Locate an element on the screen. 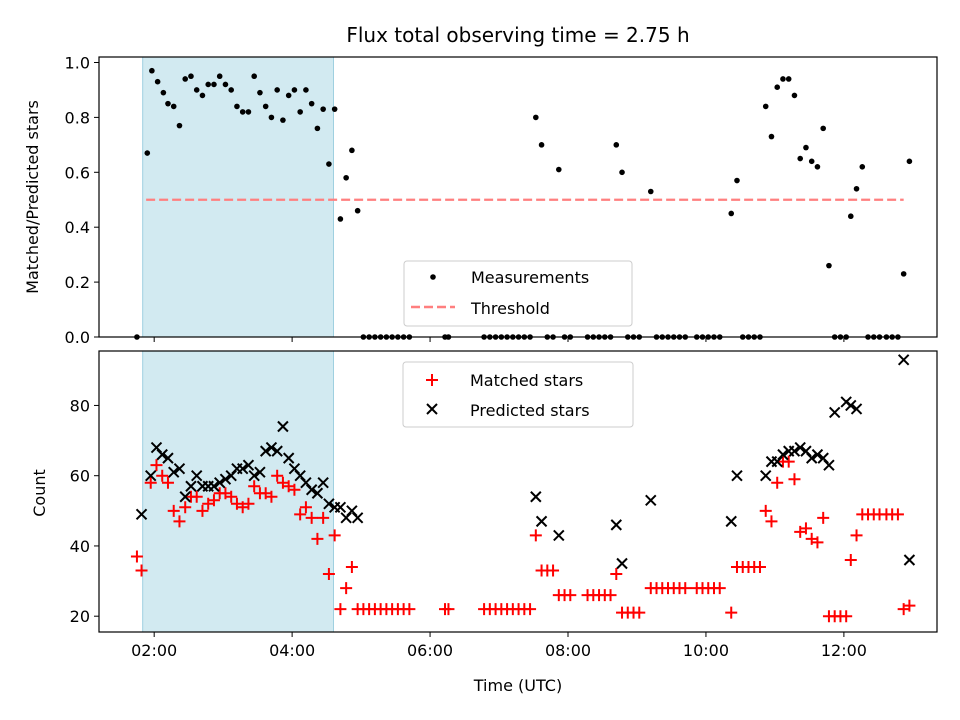  top-y-tick-label: 0.6 is located at coordinates (77, 172).